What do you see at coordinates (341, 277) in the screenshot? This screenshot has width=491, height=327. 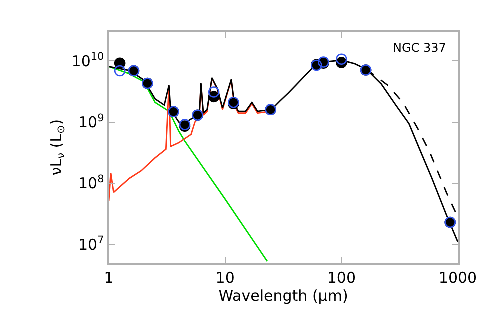 I see `x-tick-label: 100` at bounding box center [341, 277].